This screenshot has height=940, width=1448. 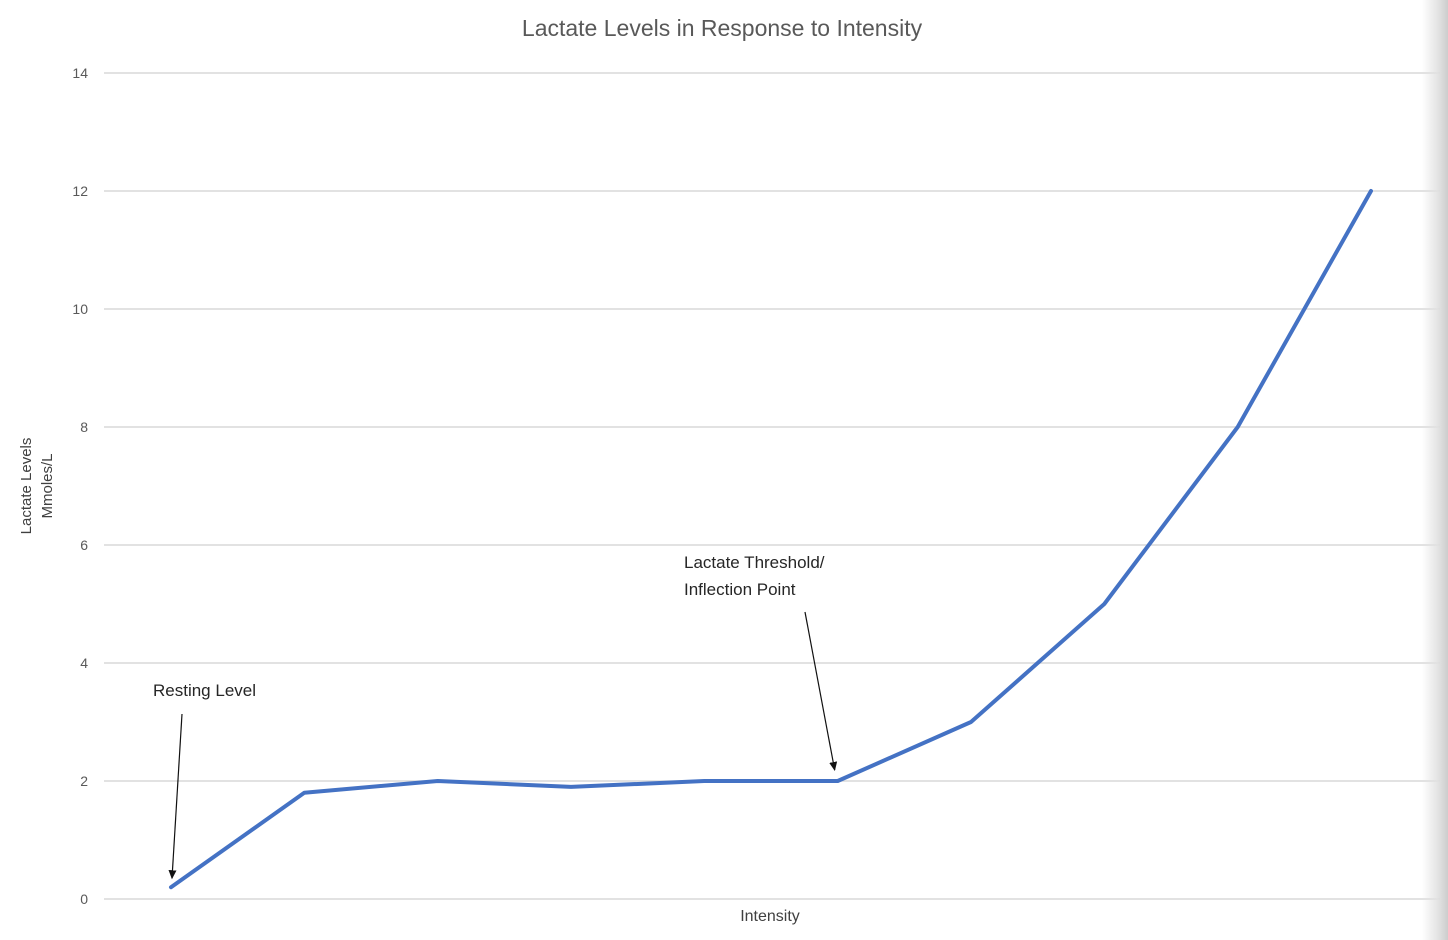 I want to click on chart-title: Lactate Levels in Response to Intensity, so click(x=722, y=28).